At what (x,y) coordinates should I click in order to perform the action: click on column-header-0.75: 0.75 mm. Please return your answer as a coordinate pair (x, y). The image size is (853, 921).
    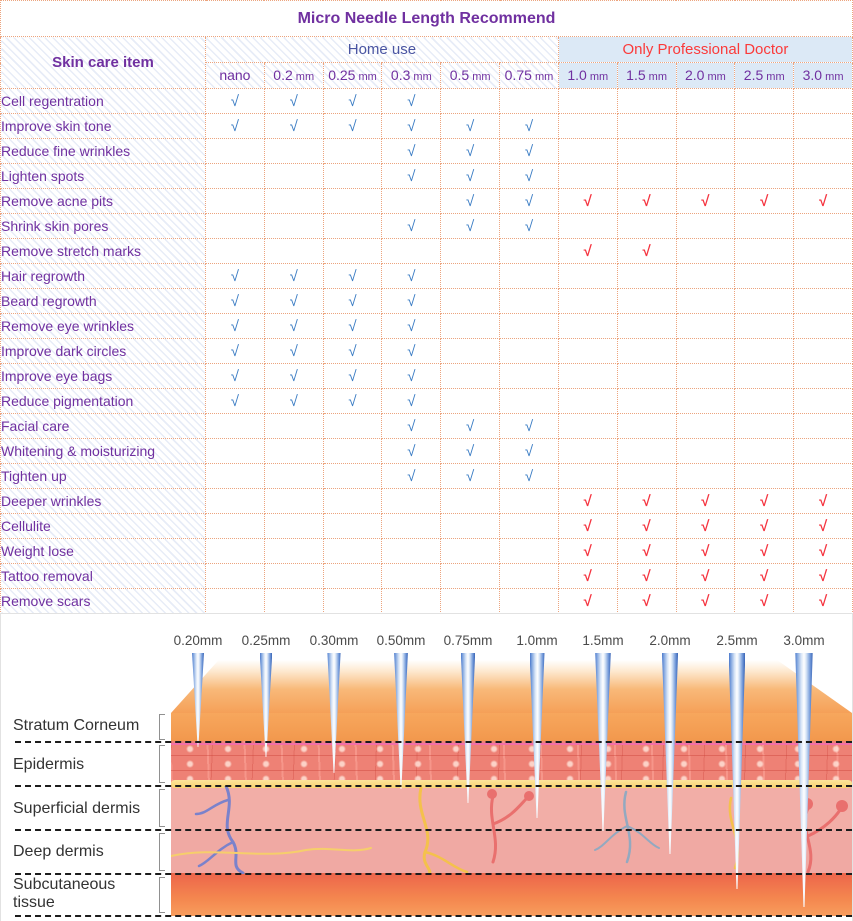
    Looking at the image, I should click on (529, 75).